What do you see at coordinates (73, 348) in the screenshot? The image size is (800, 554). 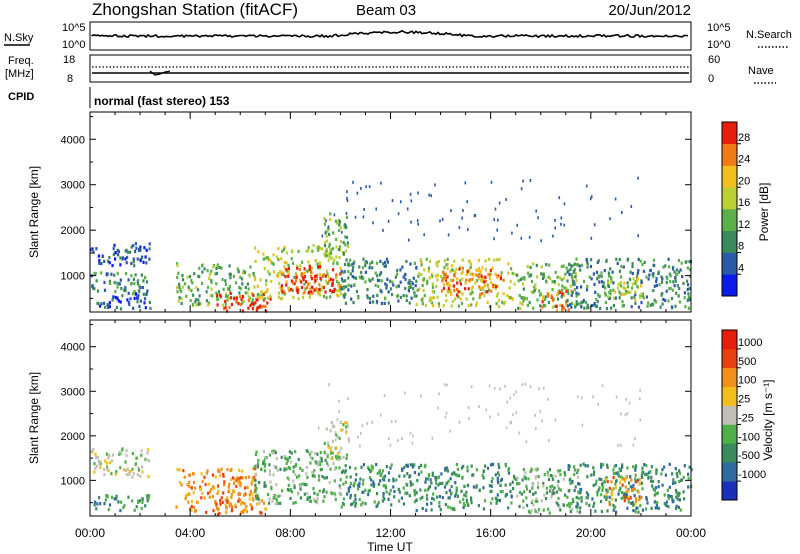 I see `y-tick-label: 4000` at bounding box center [73, 348].